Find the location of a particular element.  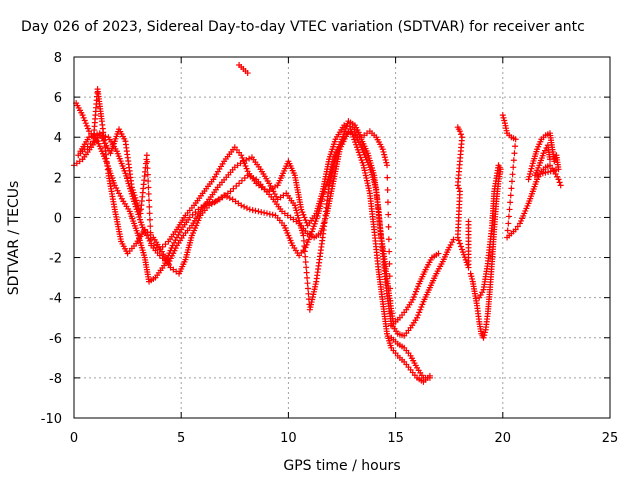

y-tick-label: -6 is located at coordinates (55, 339).